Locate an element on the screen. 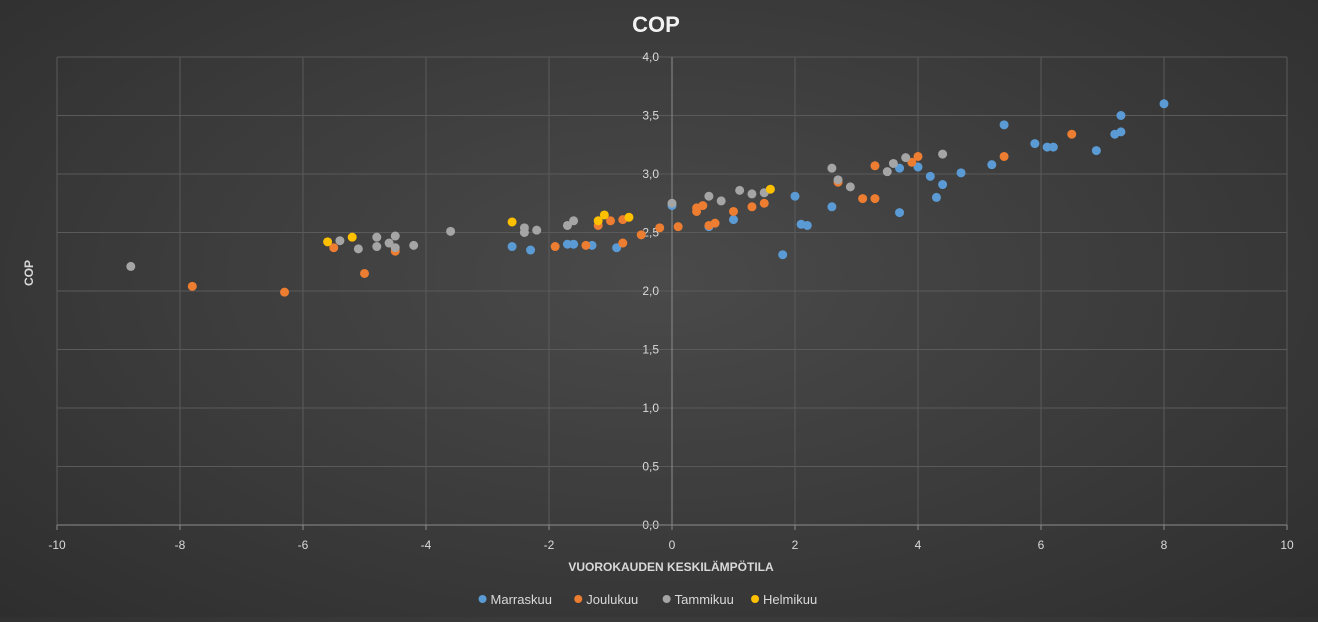  legend-item: Tammikuu is located at coordinates (698, 599).